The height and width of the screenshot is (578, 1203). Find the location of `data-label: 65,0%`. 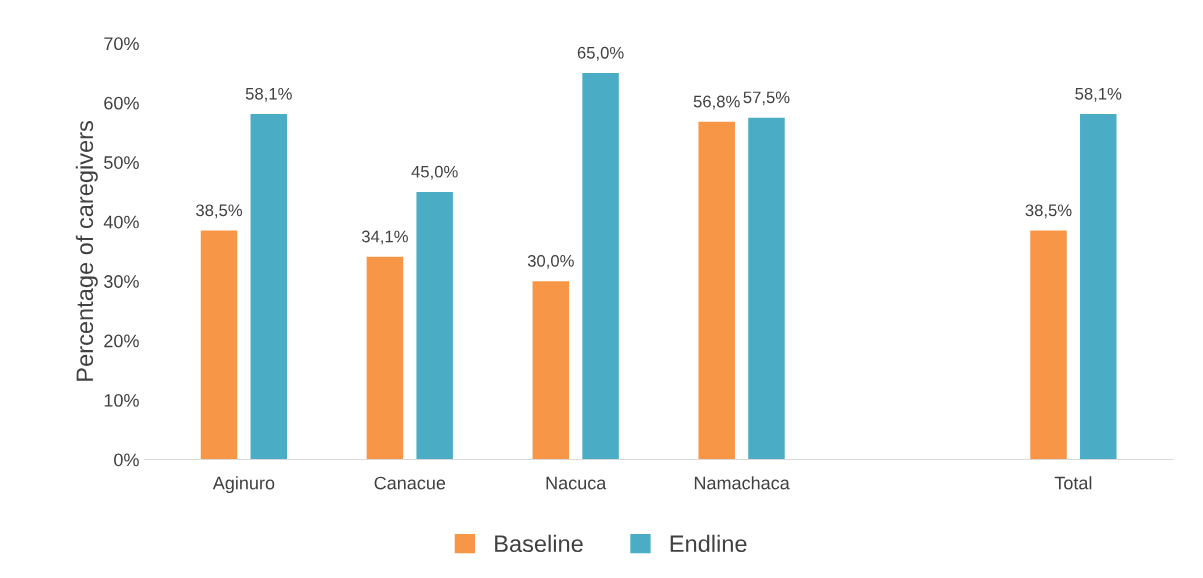

data-label: 65,0% is located at coordinates (600, 53).